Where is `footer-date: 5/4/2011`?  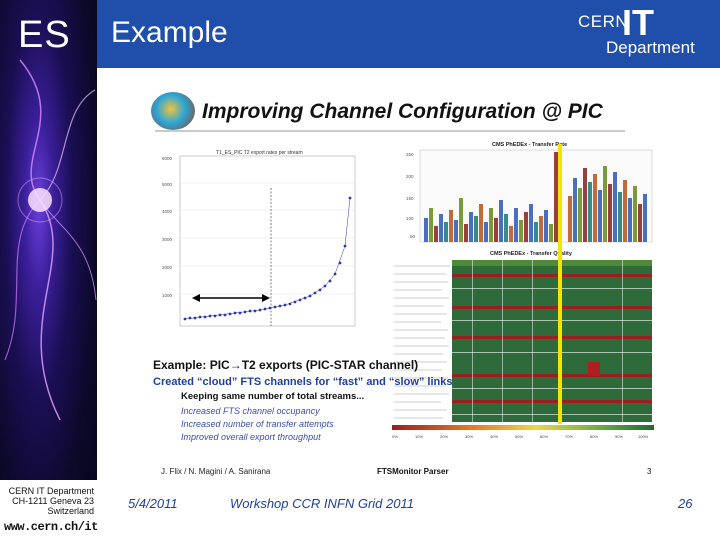 footer-date: 5/4/2011 is located at coordinates (153, 503).